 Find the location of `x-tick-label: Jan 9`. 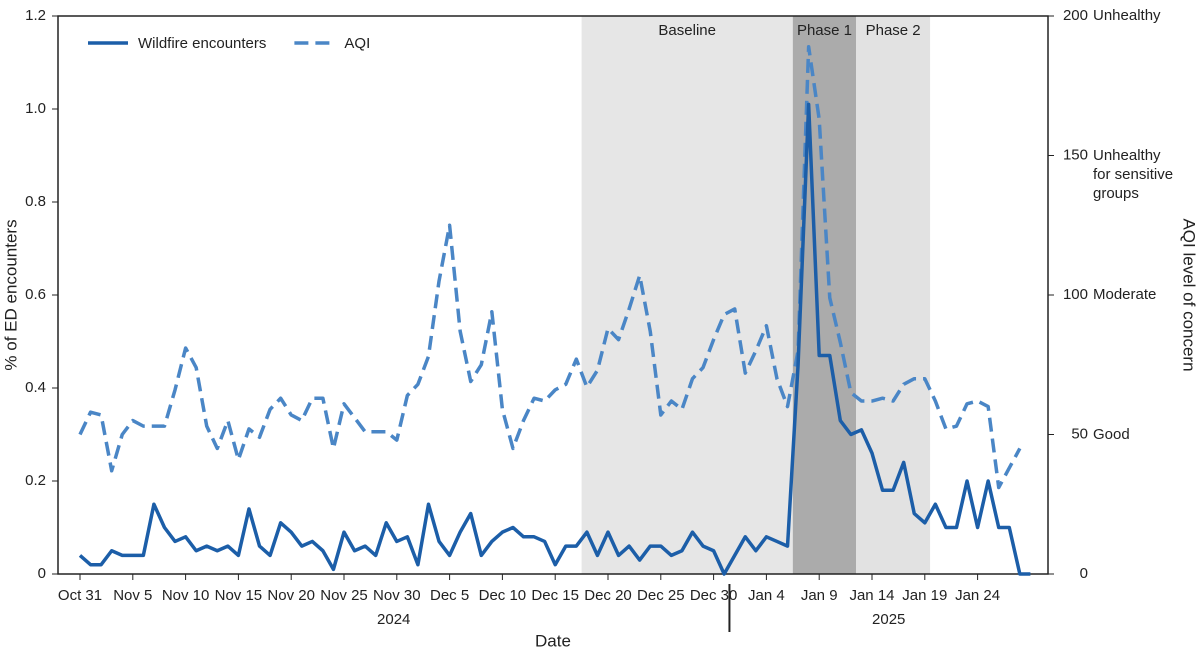

x-tick-label: Jan 9 is located at coordinates (819, 595).